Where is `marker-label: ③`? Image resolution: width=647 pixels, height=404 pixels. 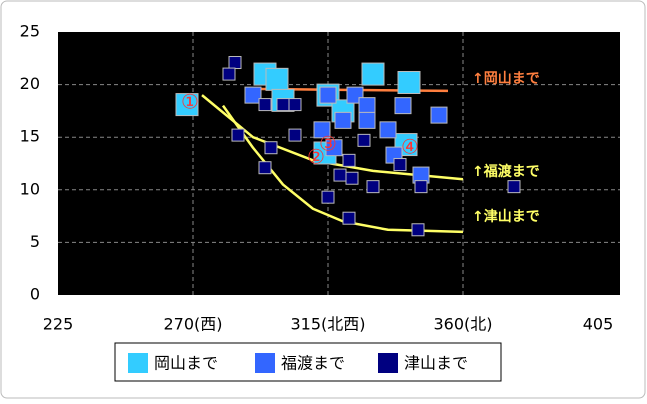
marker-label: ③ is located at coordinates (328, 144).